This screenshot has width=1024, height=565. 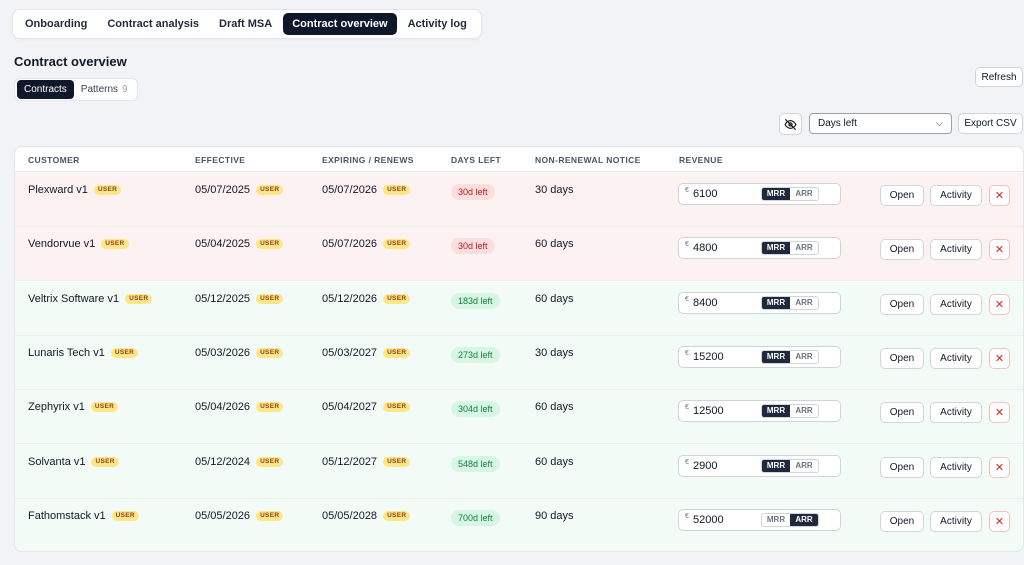 I want to click on export-csv-button: Export CSV, so click(x=990, y=123).